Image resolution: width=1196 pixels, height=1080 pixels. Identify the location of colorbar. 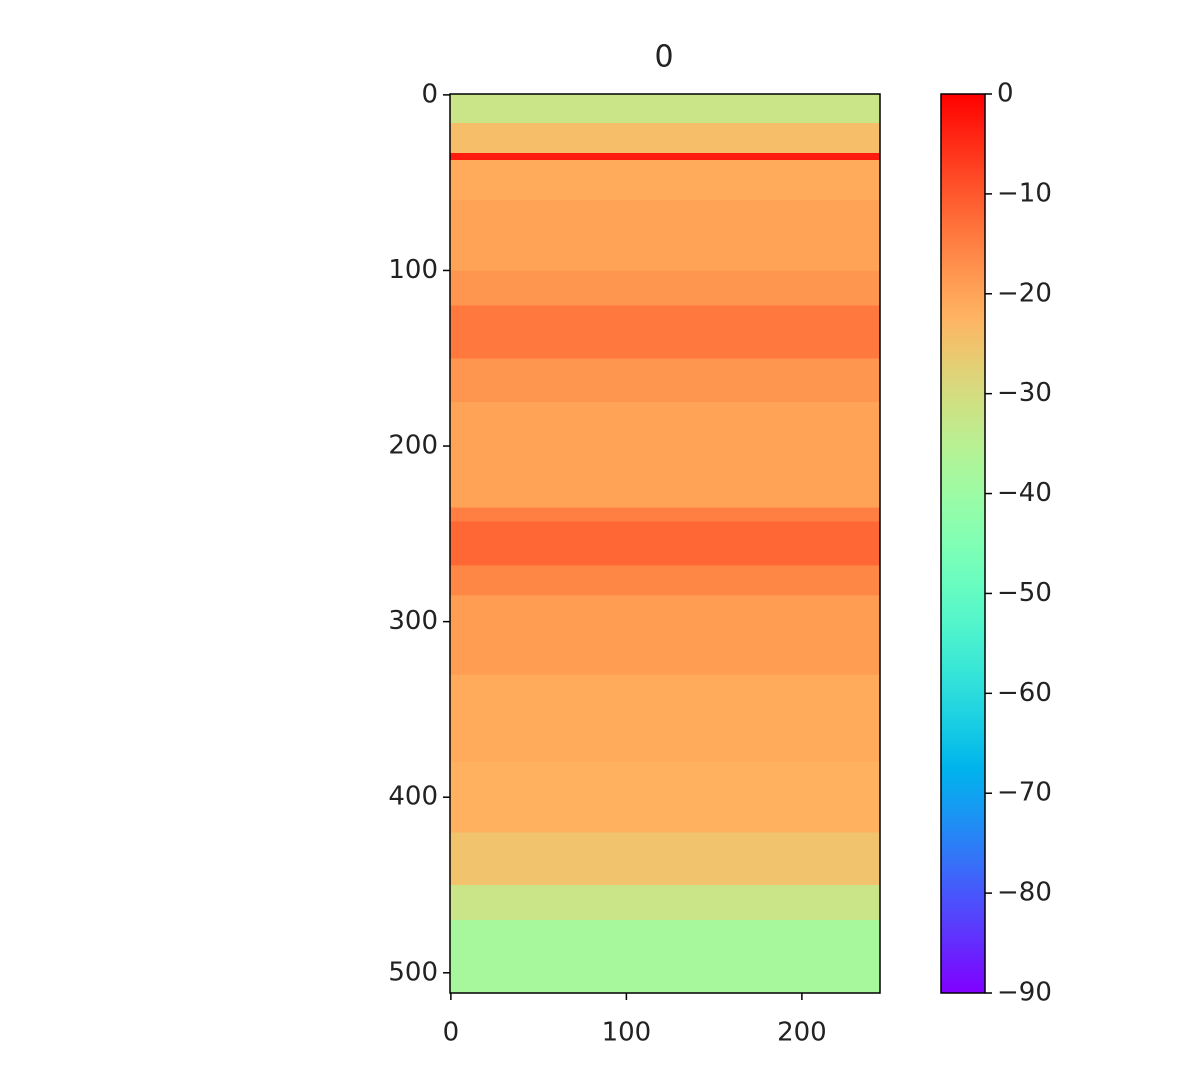
(963, 543).